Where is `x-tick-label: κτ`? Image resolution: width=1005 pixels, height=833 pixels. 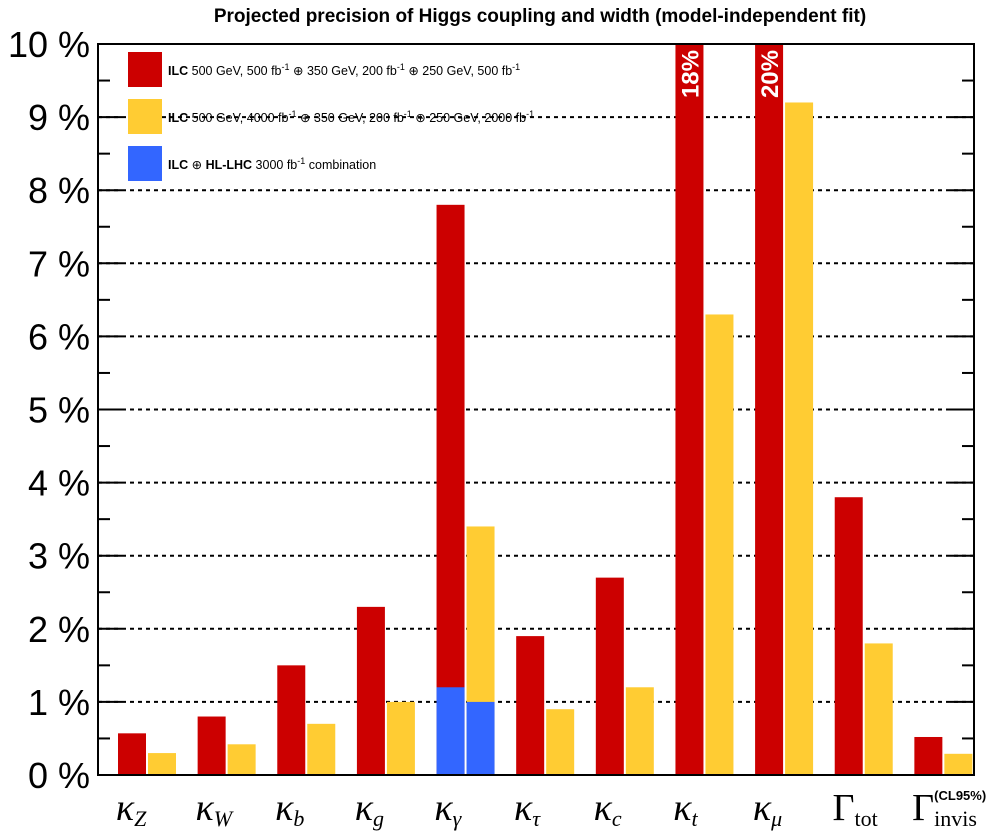 x-tick-label: κτ is located at coordinates (527, 809).